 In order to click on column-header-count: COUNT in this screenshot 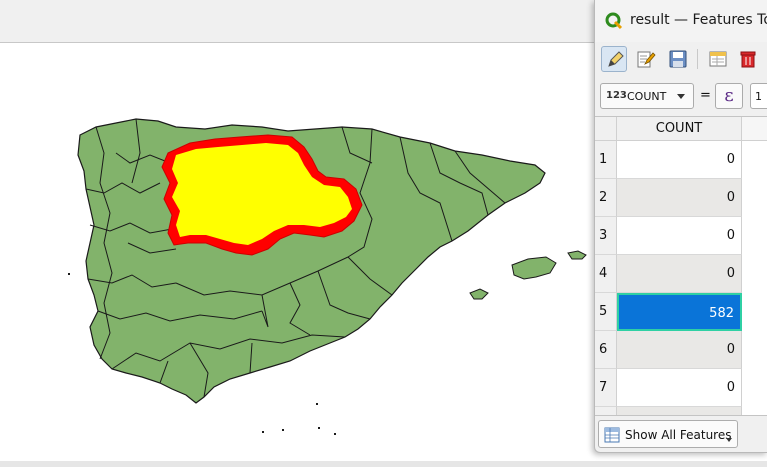, I will do `click(679, 129)`.